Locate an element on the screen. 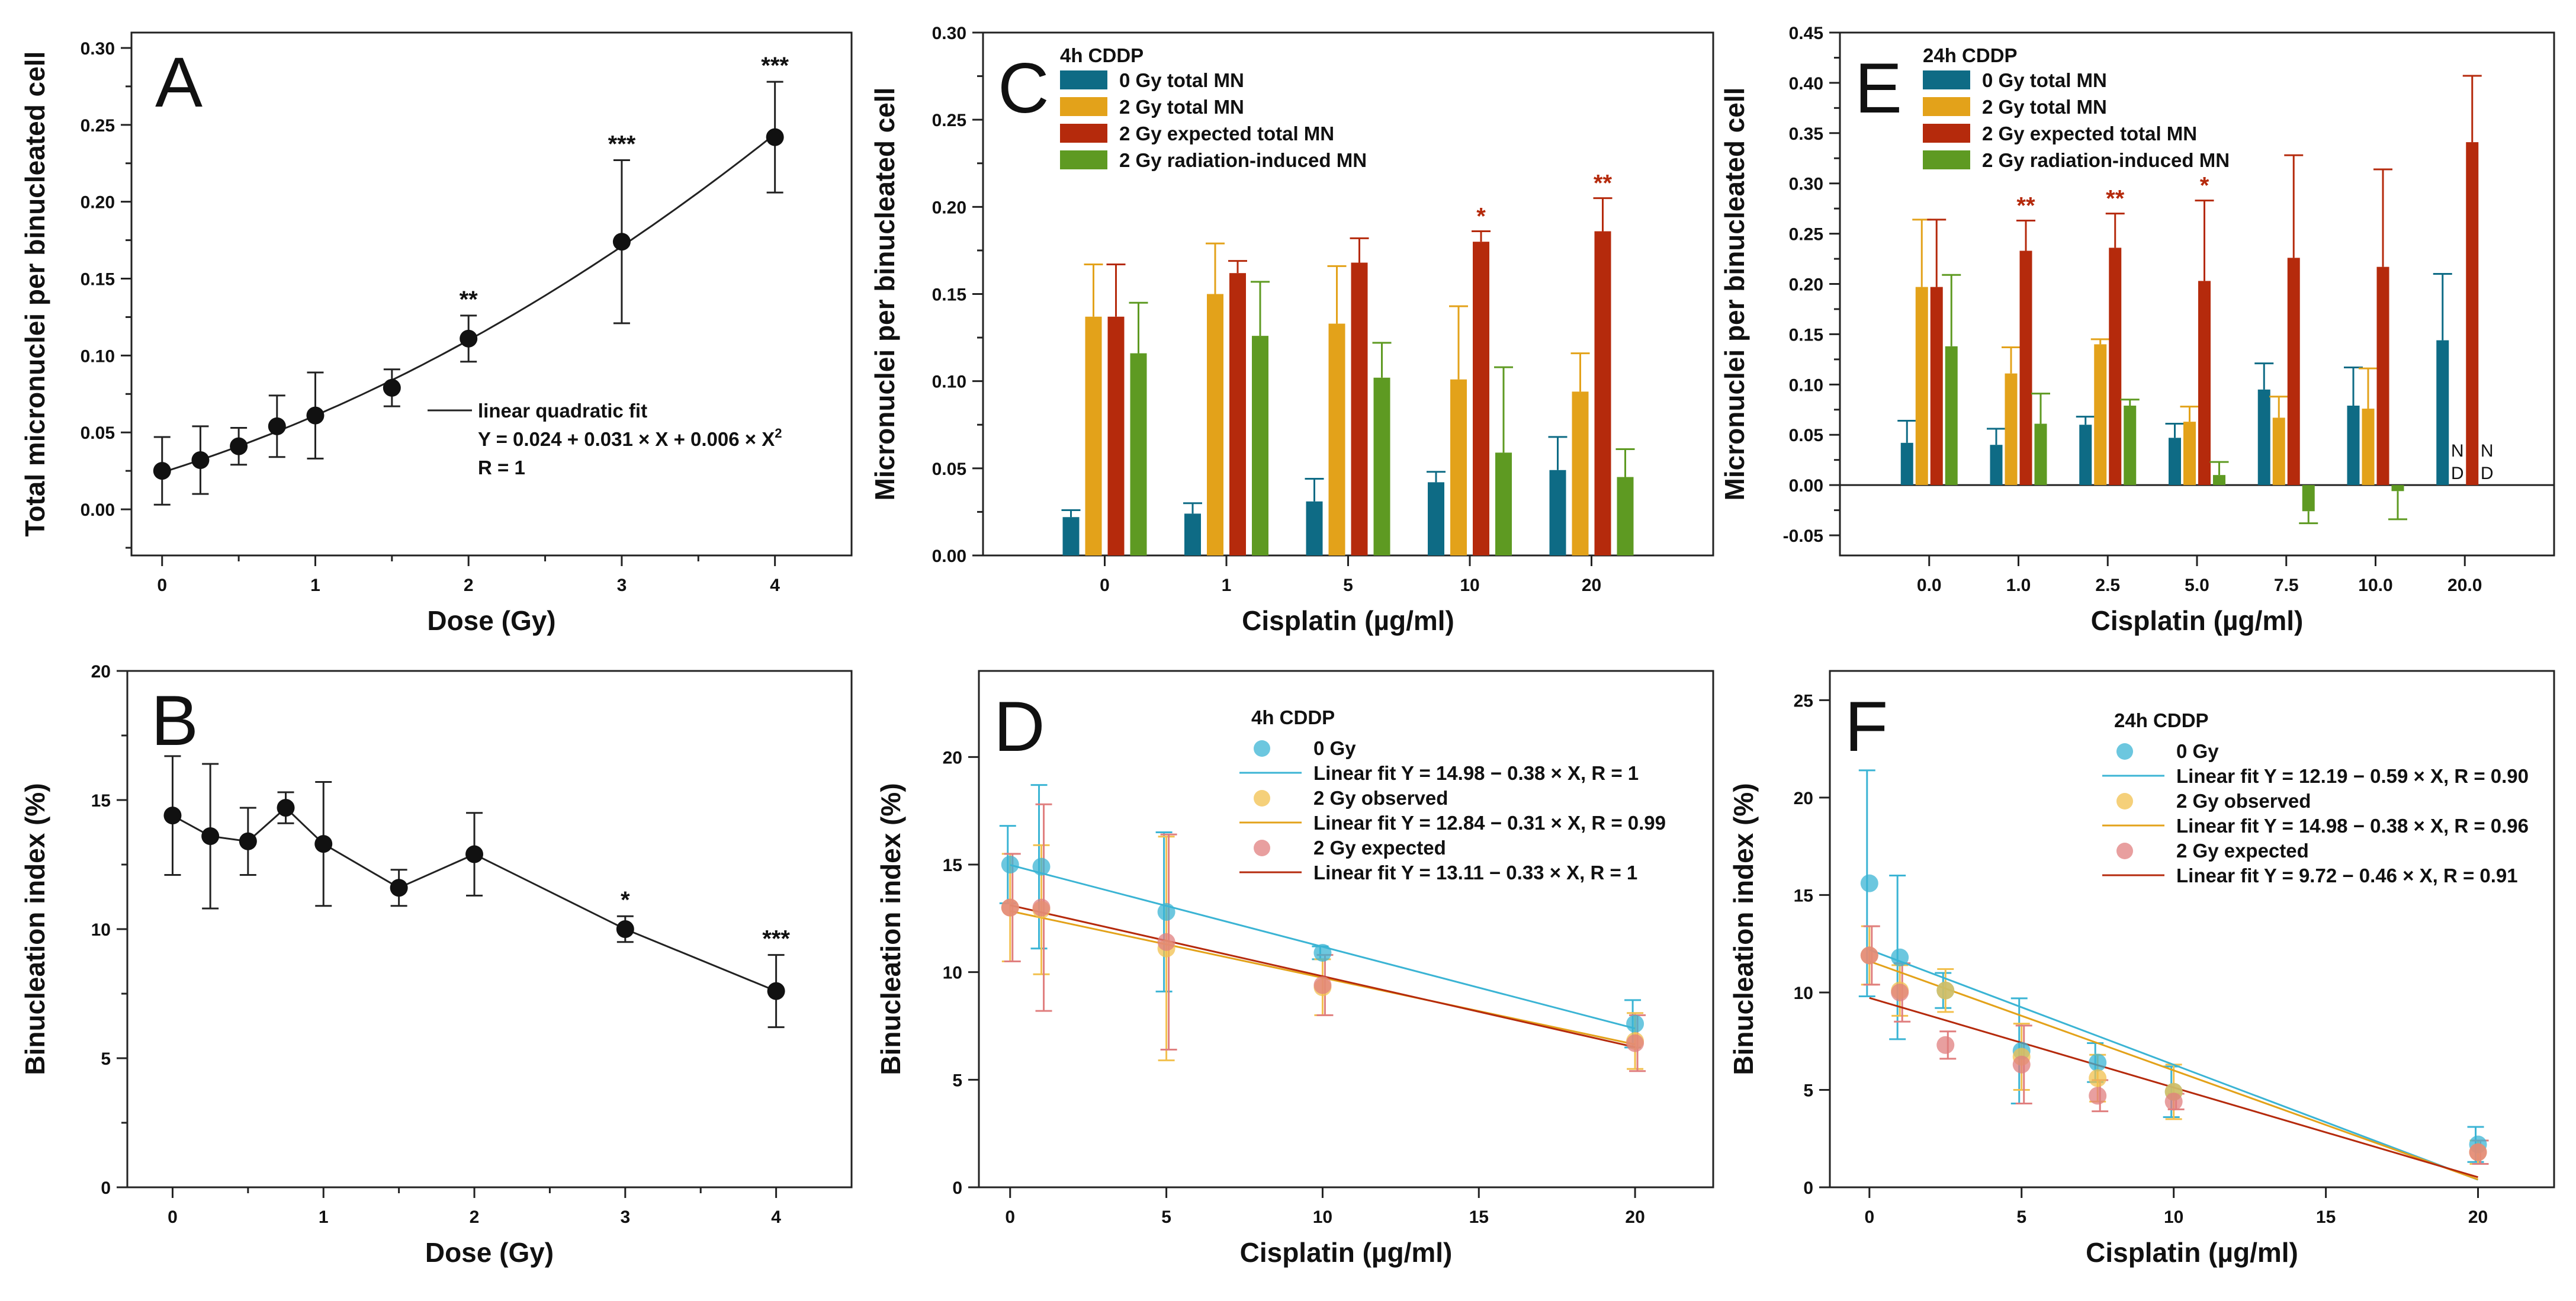 The image size is (2576, 1301). panel-label: C is located at coordinates (1023, 88).